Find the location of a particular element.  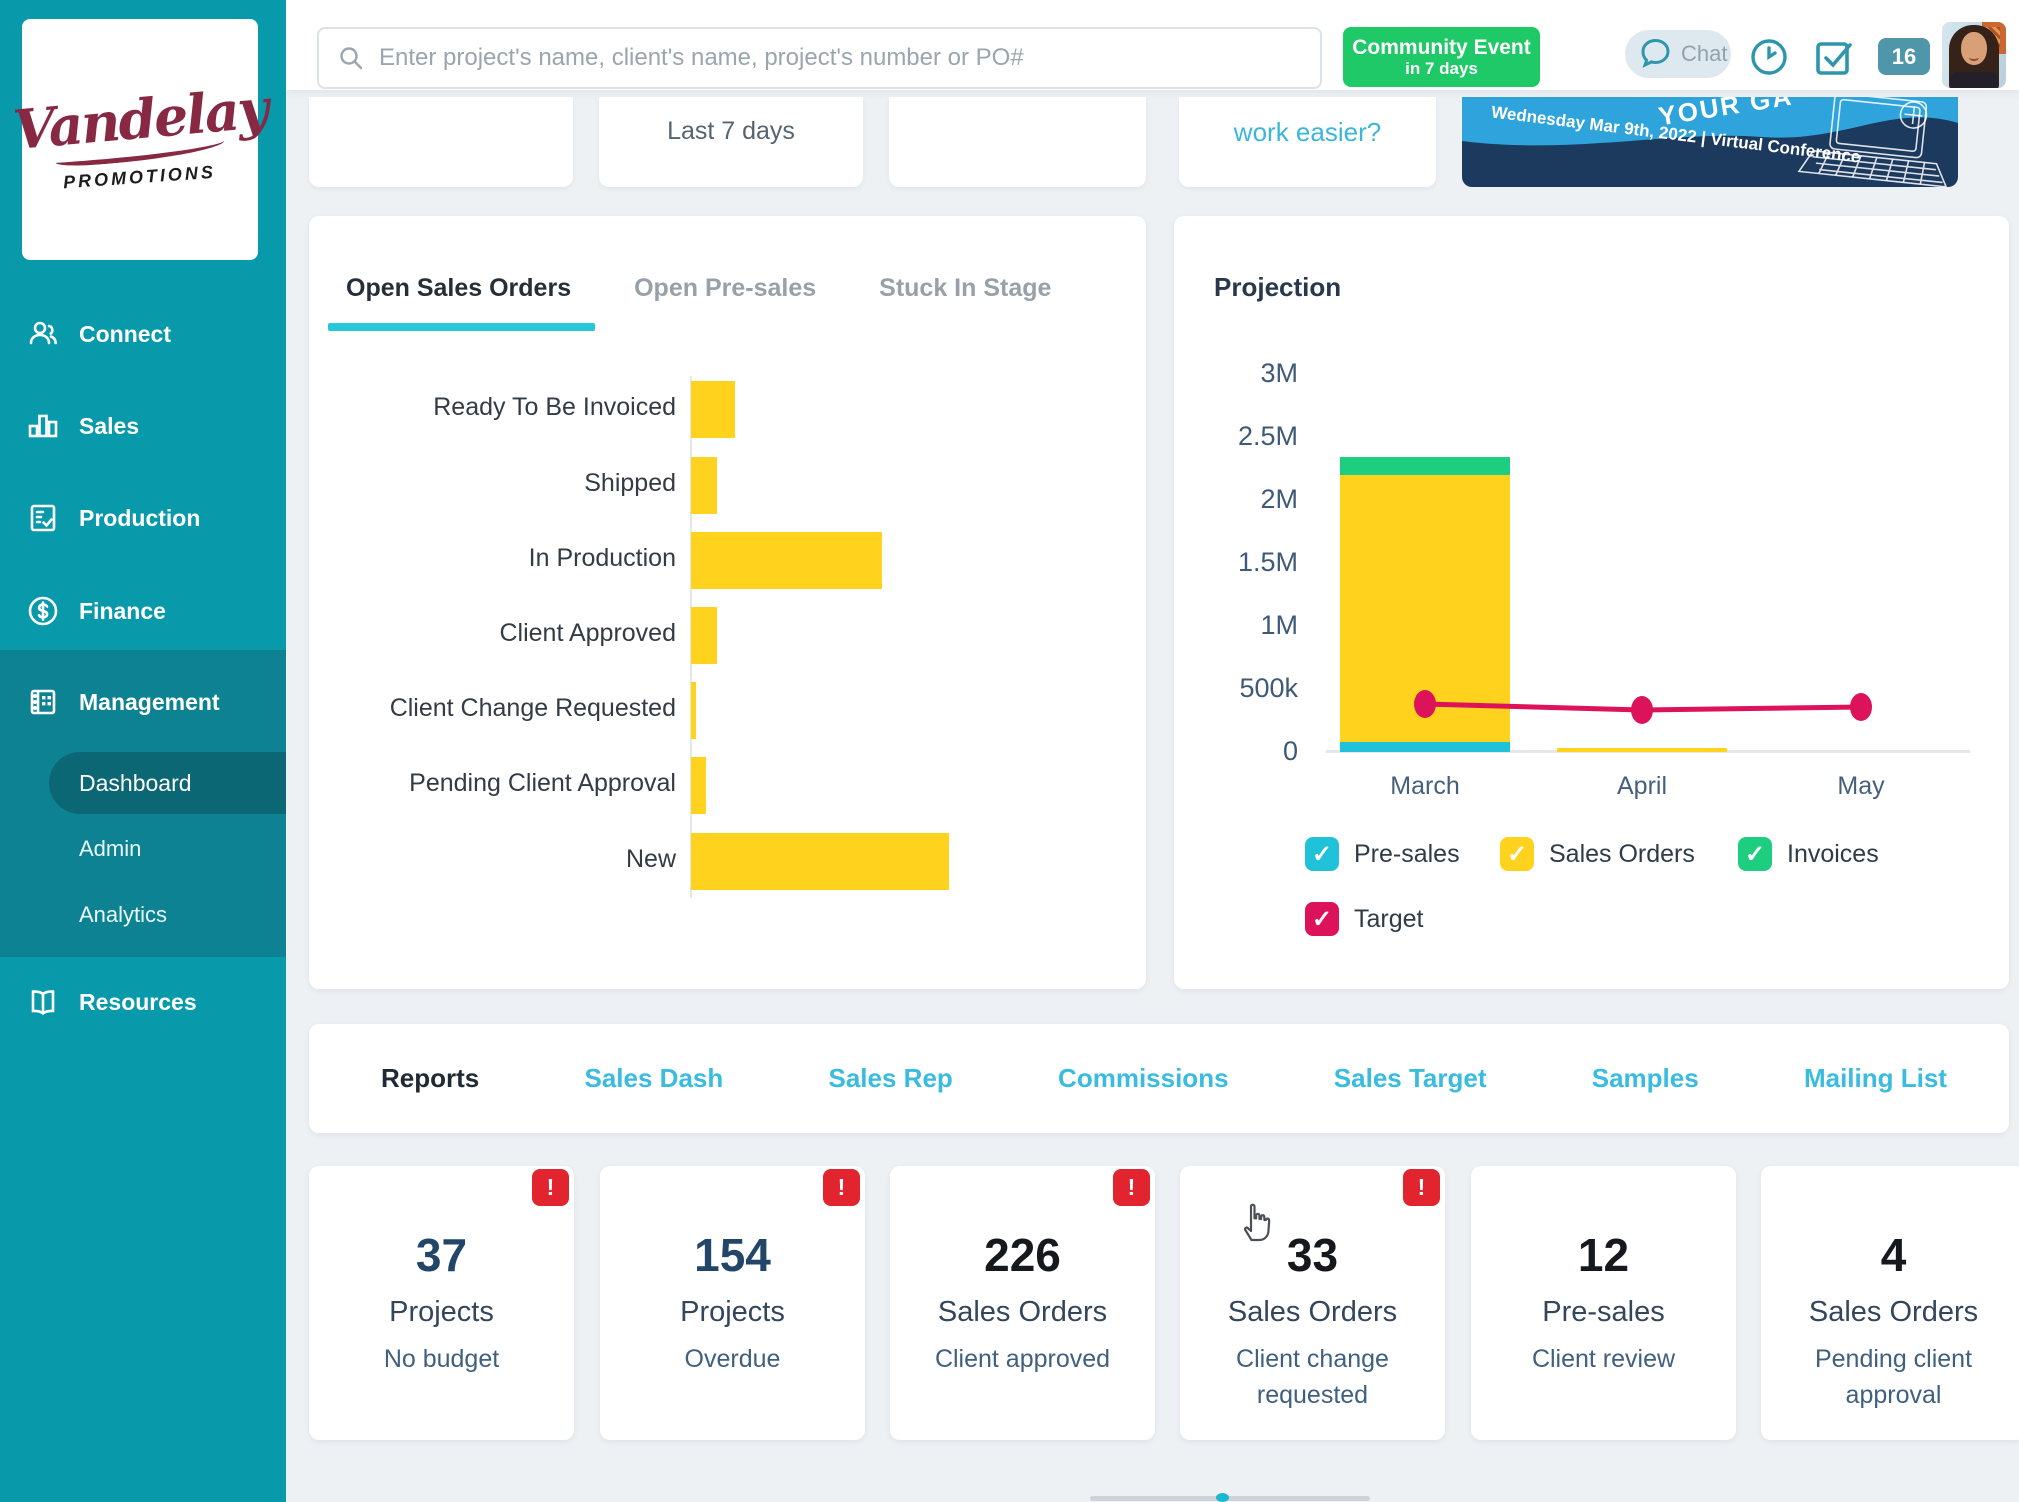

stat-subtitle: Overdue is located at coordinates (732, 1359).